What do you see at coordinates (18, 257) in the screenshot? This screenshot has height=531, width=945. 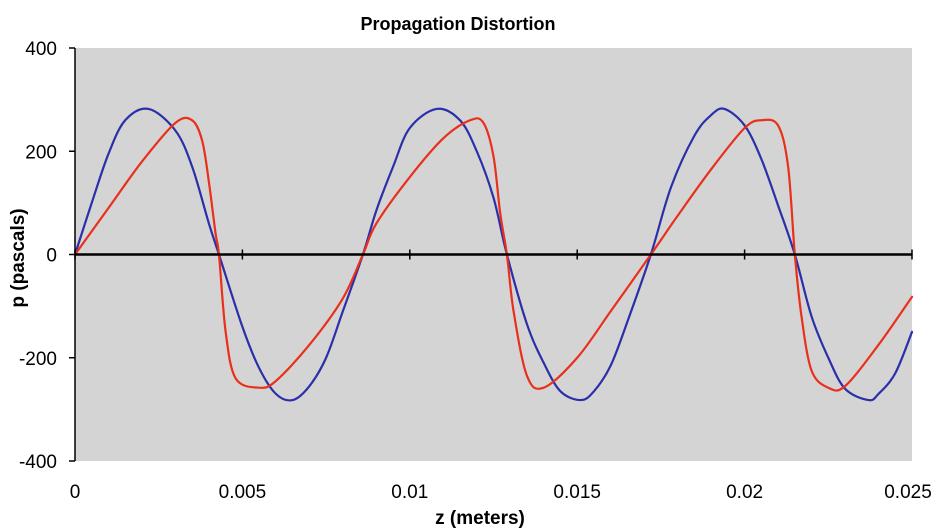 I see `y-axis-title: p (pascals)` at bounding box center [18, 257].